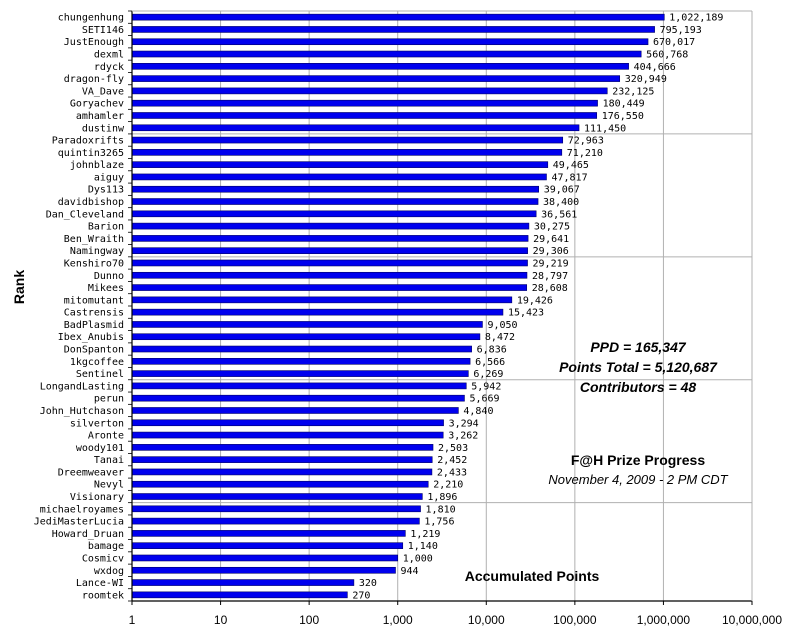 This screenshot has height=639, width=790. I want to click on chart-title: F@H Prize Progress, so click(638, 460).